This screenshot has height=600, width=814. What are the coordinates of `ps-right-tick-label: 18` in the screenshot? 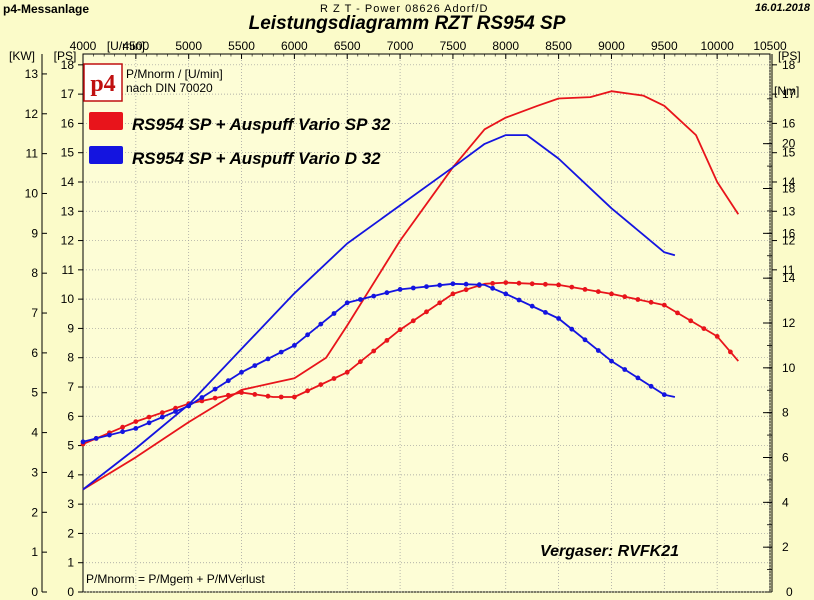 It's located at (789, 65).